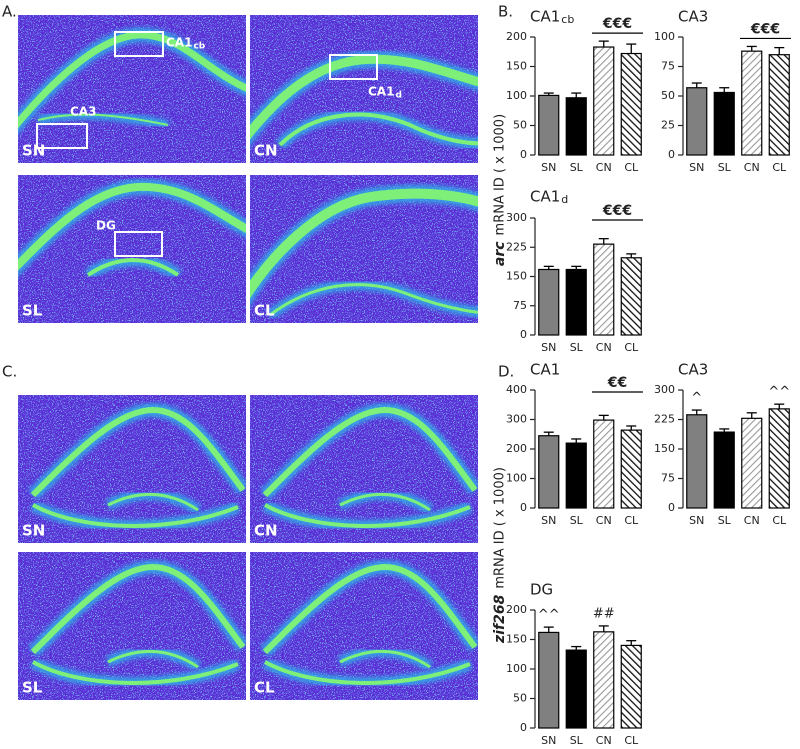 This screenshot has width=800, height=749. What do you see at coordinates (398, 96) in the screenshot?
I see `region-label-sub: d` at bounding box center [398, 96].